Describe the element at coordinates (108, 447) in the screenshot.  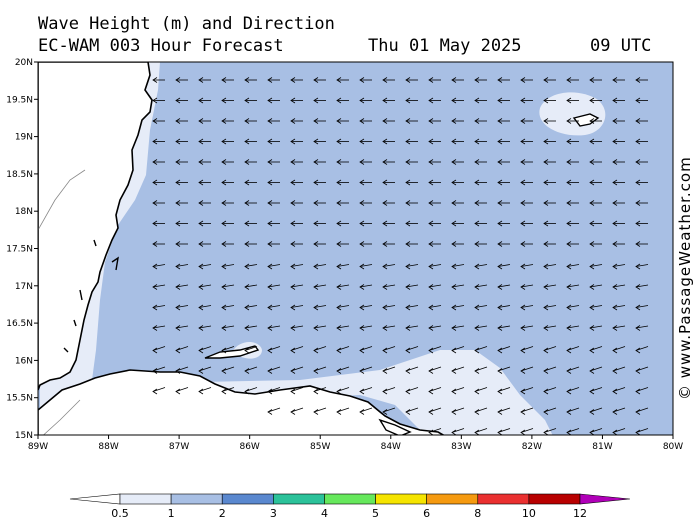
I see `lon-tick-label: 88W` at that location.